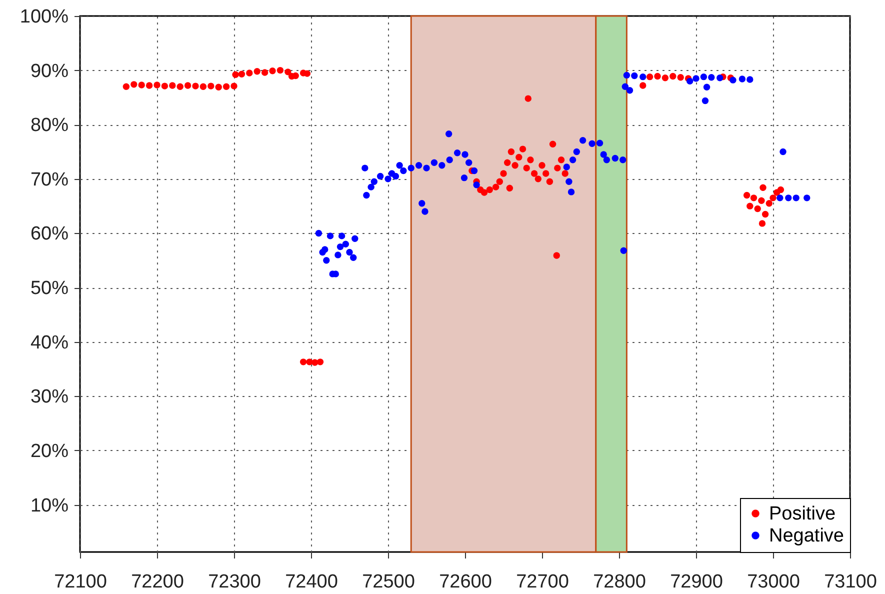 This screenshot has width=885, height=594. I want to click on legend-label: Positive, so click(802, 514).